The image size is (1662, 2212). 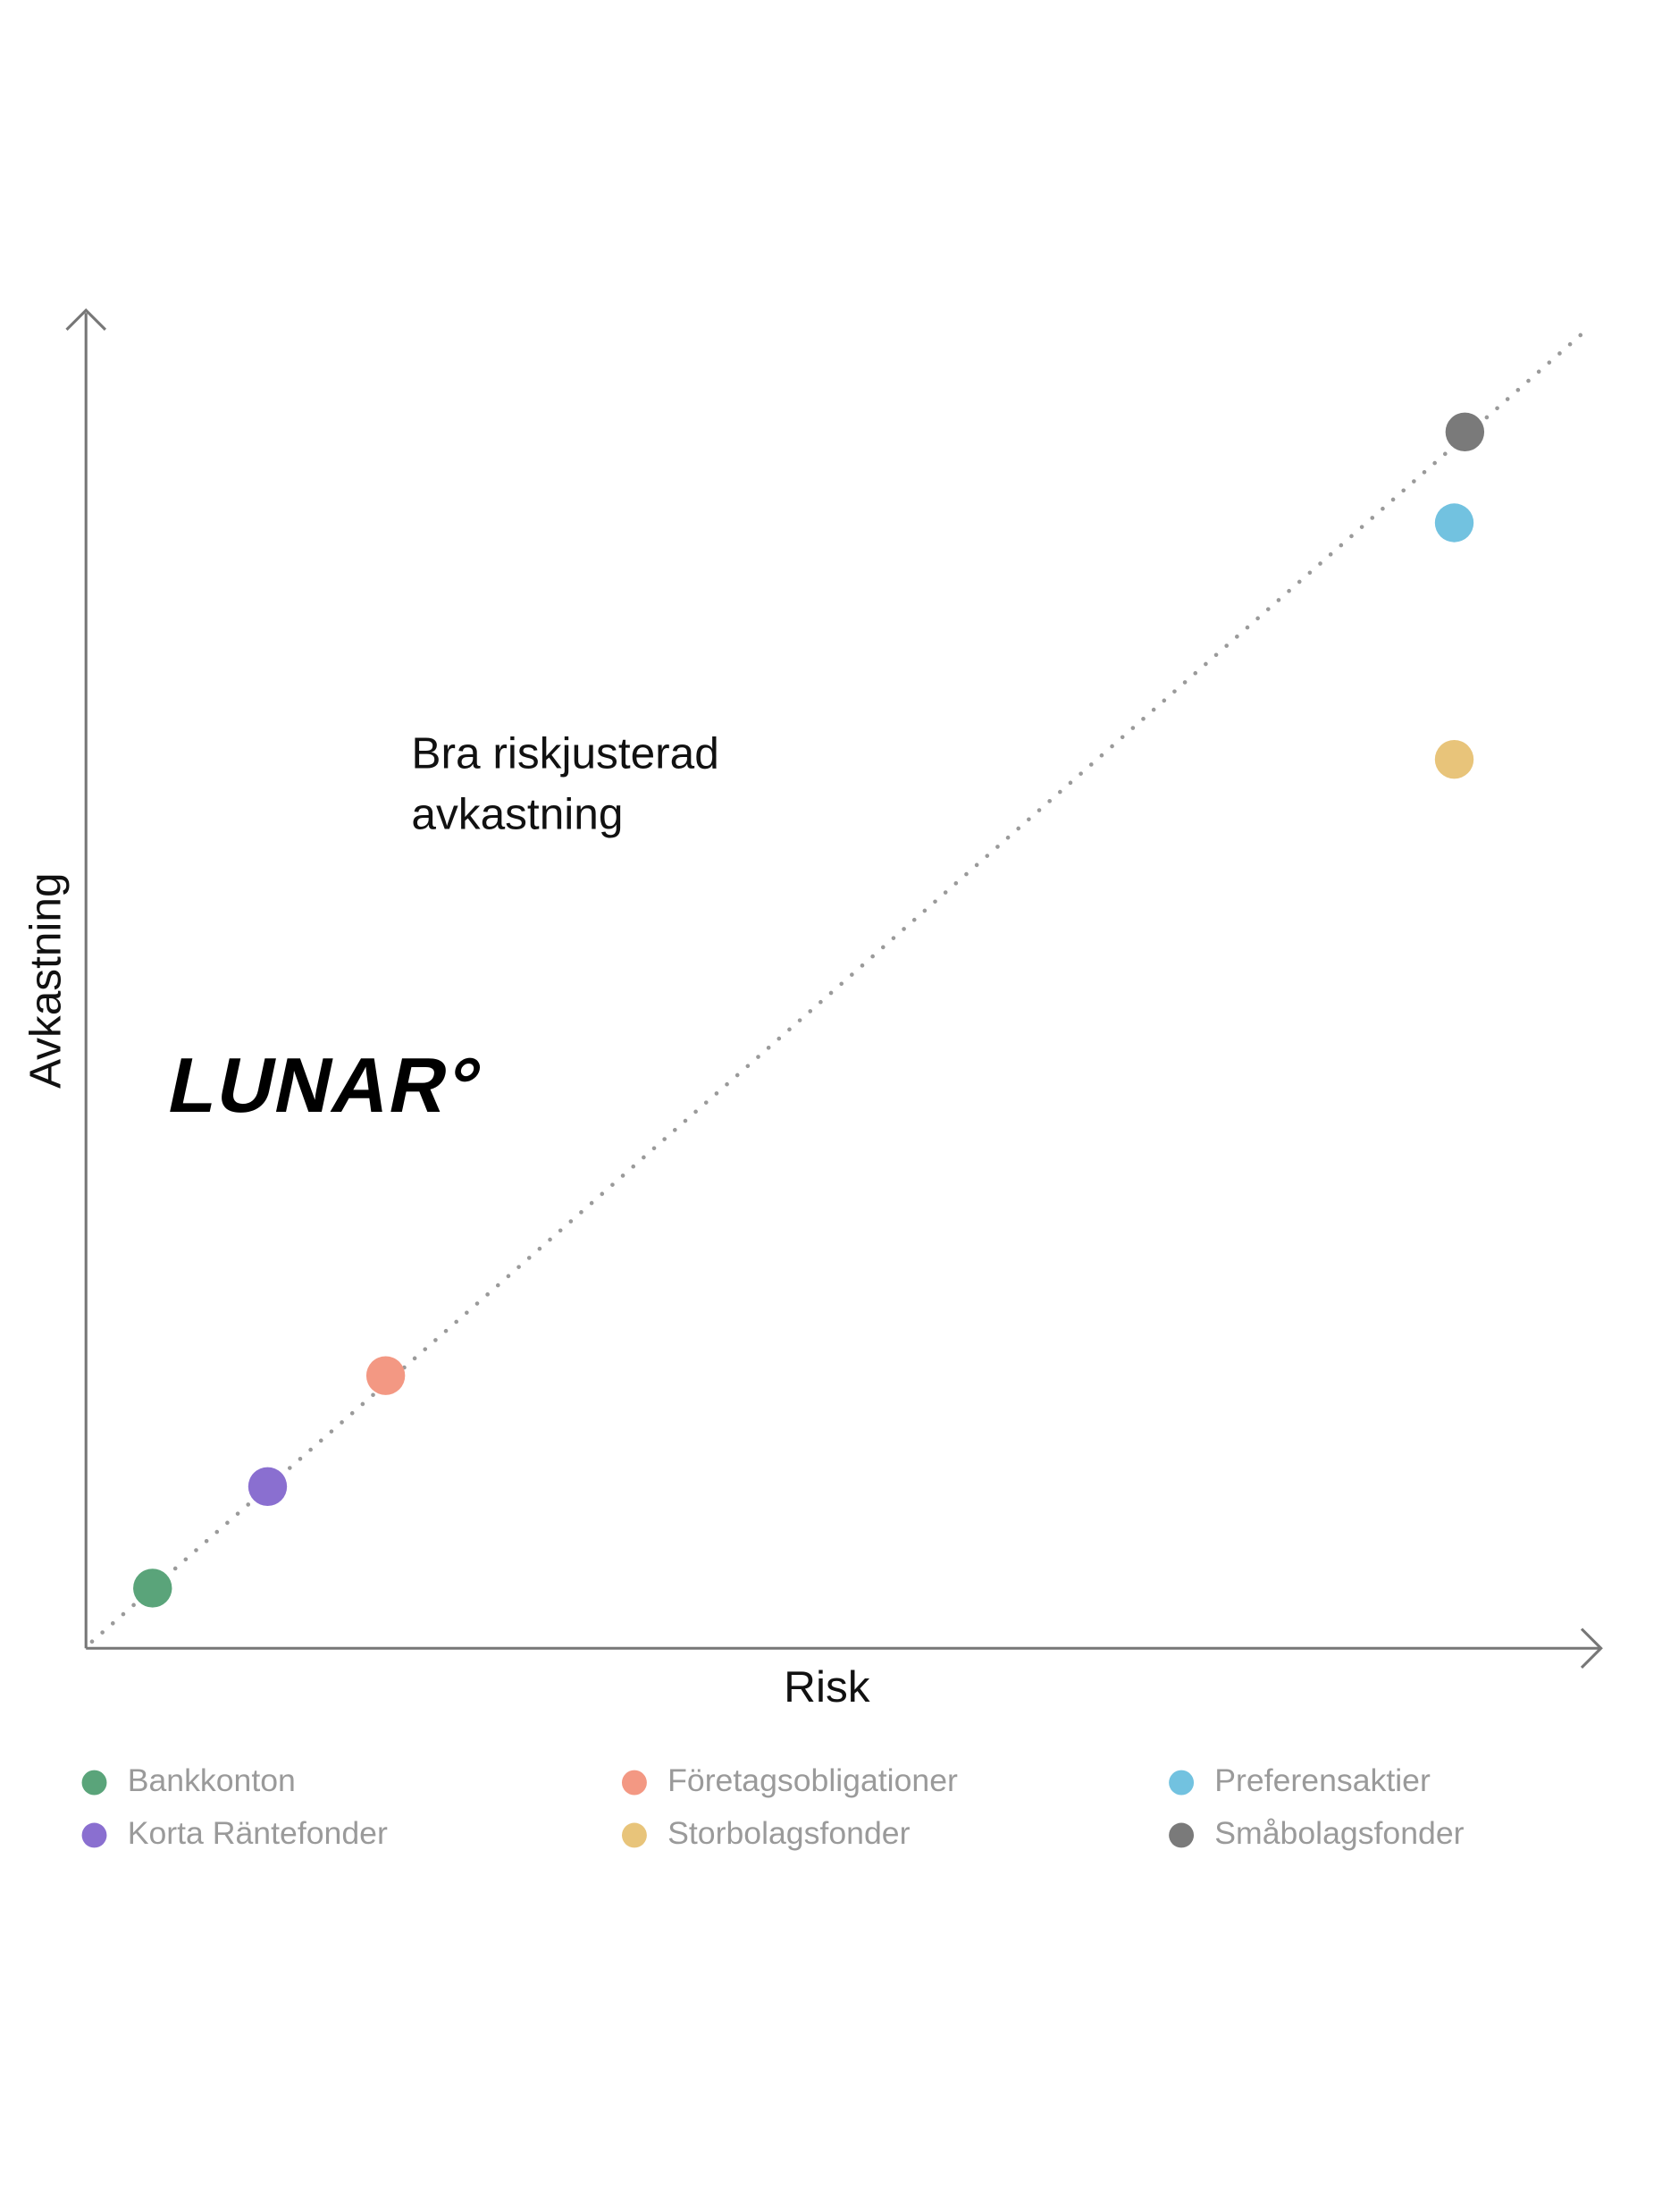 I want to click on x-axis-arrow, so click(x=1591, y=1648).